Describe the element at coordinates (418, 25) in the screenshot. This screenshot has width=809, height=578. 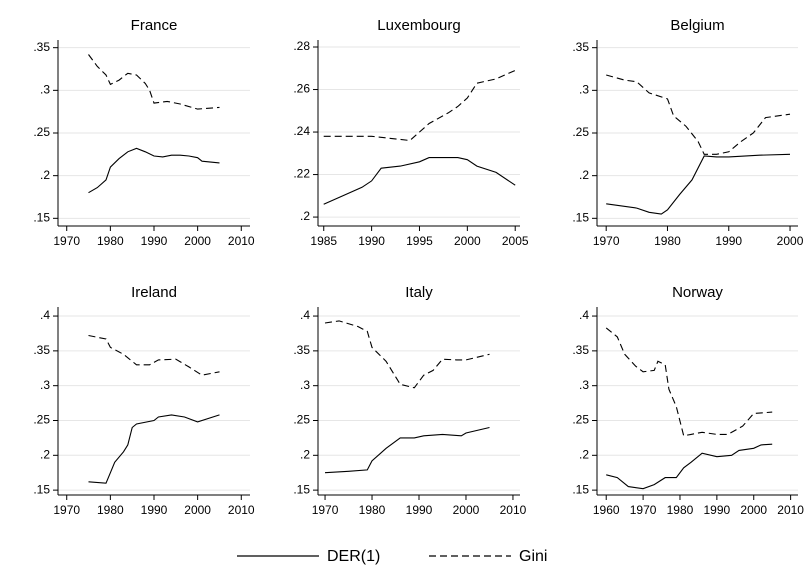
I see `panel-title: Luxembourg` at that location.